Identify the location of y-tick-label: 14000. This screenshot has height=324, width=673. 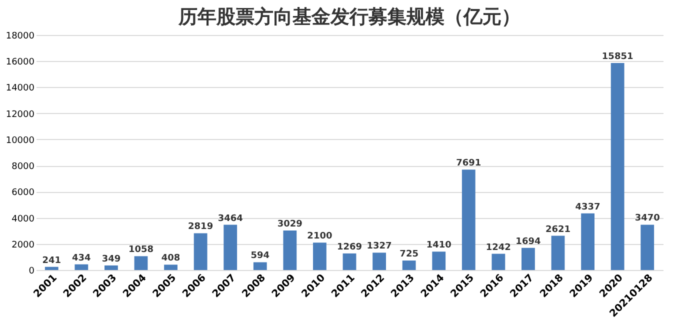
(20, 89).